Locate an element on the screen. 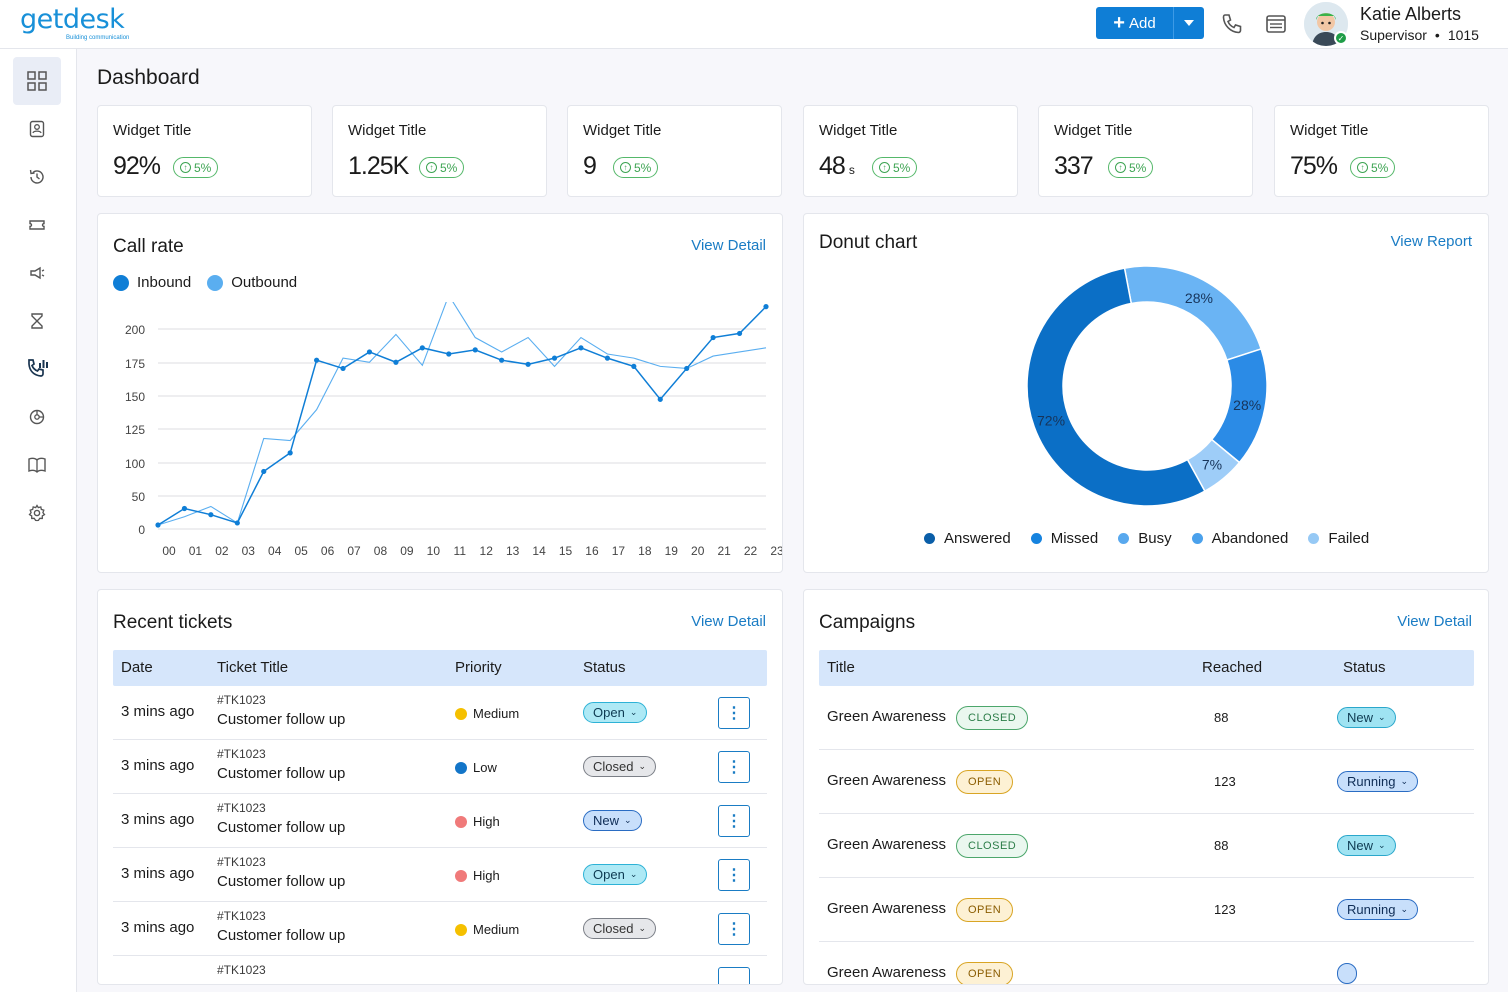 This screenshot has width=1508, height=992. legend-item: Busy is located at coordinates (1145, 538).